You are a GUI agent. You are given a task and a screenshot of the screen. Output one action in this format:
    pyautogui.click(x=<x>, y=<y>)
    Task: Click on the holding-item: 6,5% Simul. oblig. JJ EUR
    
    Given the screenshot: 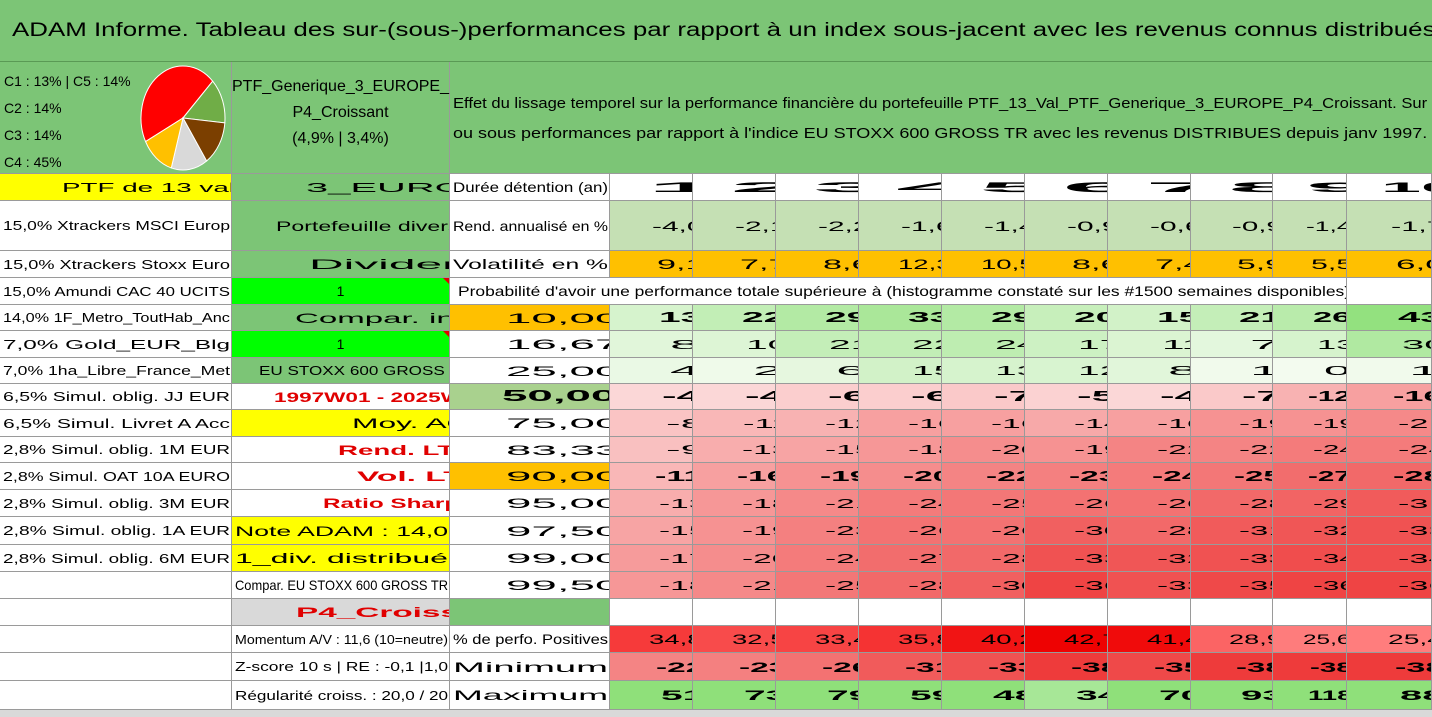 What is the action you would take?
    pyautogui.click(x=116, y=397)
    